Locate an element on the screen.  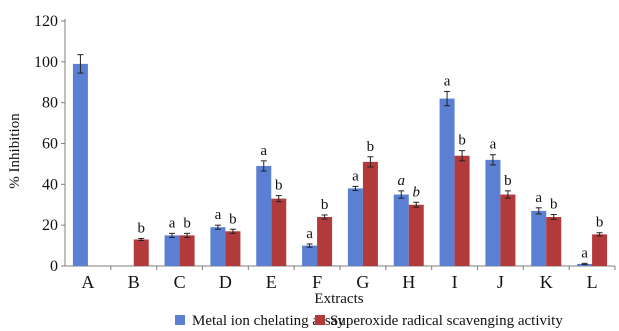
y-tick-label: 120 is located at coordinates (46, 21).